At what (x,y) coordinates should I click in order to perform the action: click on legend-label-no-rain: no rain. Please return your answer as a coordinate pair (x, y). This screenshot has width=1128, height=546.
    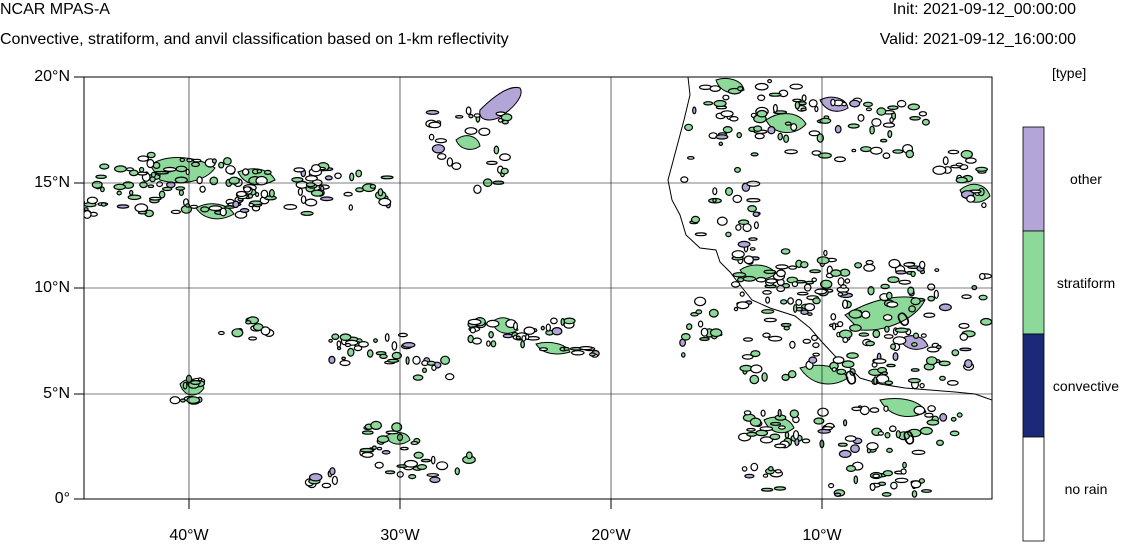
    Looking at the image, I should click on (1086, 489).